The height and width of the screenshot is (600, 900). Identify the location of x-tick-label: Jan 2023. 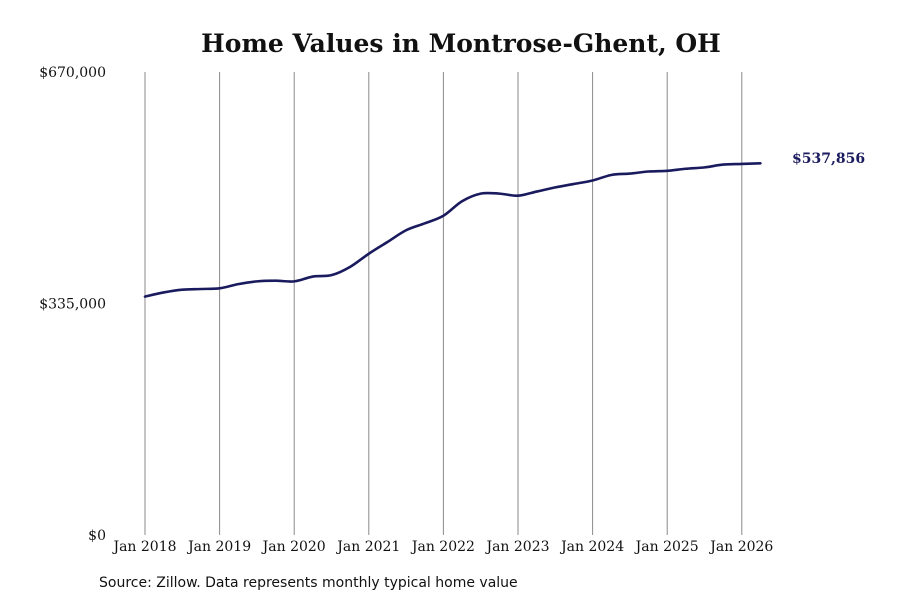
(516, 547).